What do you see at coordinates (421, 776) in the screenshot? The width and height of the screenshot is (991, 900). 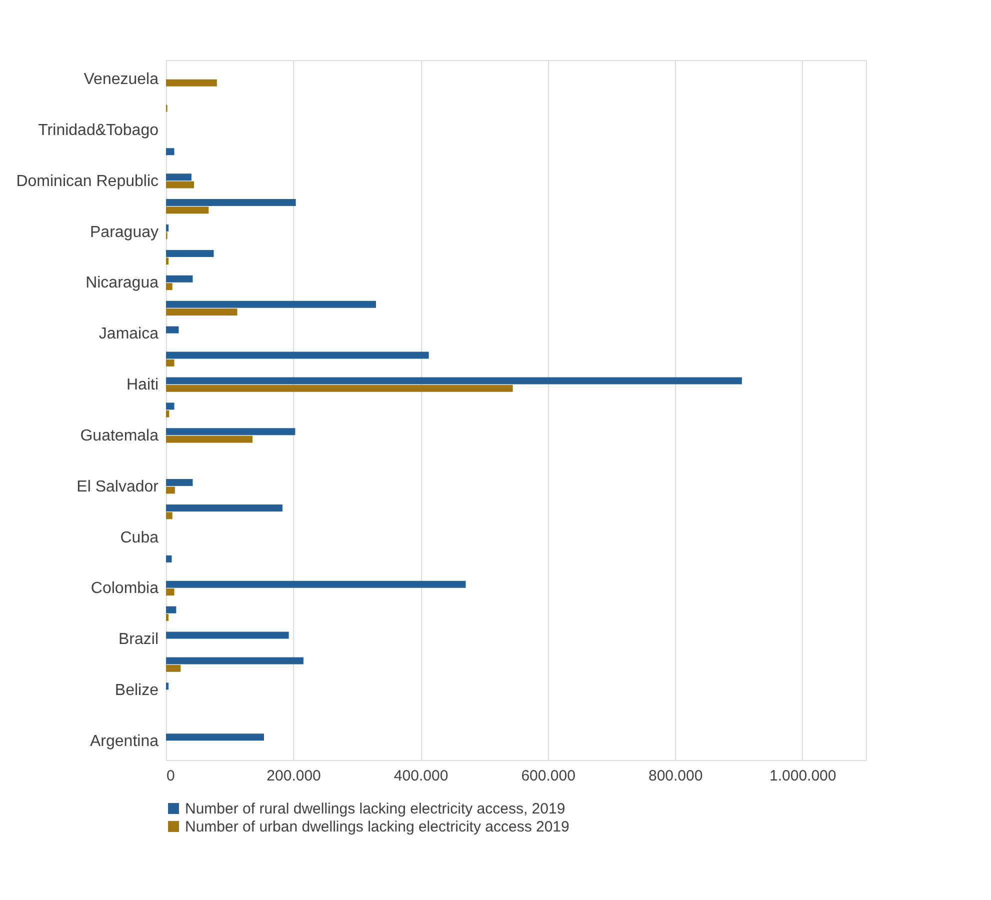 I see `x-tick-label: 400.000` at bounding box center [421, 776].